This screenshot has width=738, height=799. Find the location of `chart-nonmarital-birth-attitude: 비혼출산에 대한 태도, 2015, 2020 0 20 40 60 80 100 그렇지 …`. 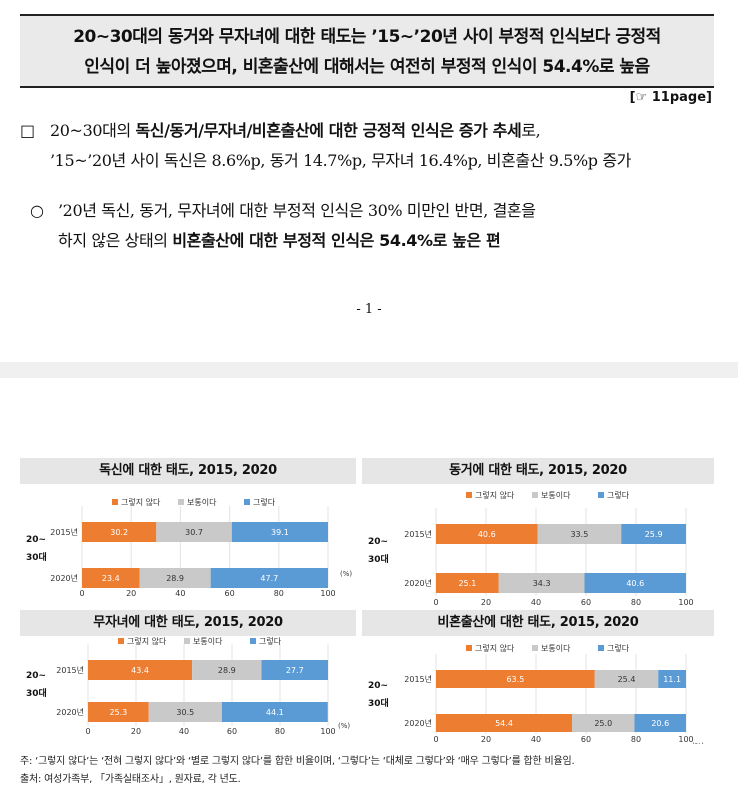

chart-nonmarital-birth-attitude: 비혼출산에 대한 태도, 2015, 2020 0 20 40 60 80 100 그렇지 … is located at coordinates (538, 677).